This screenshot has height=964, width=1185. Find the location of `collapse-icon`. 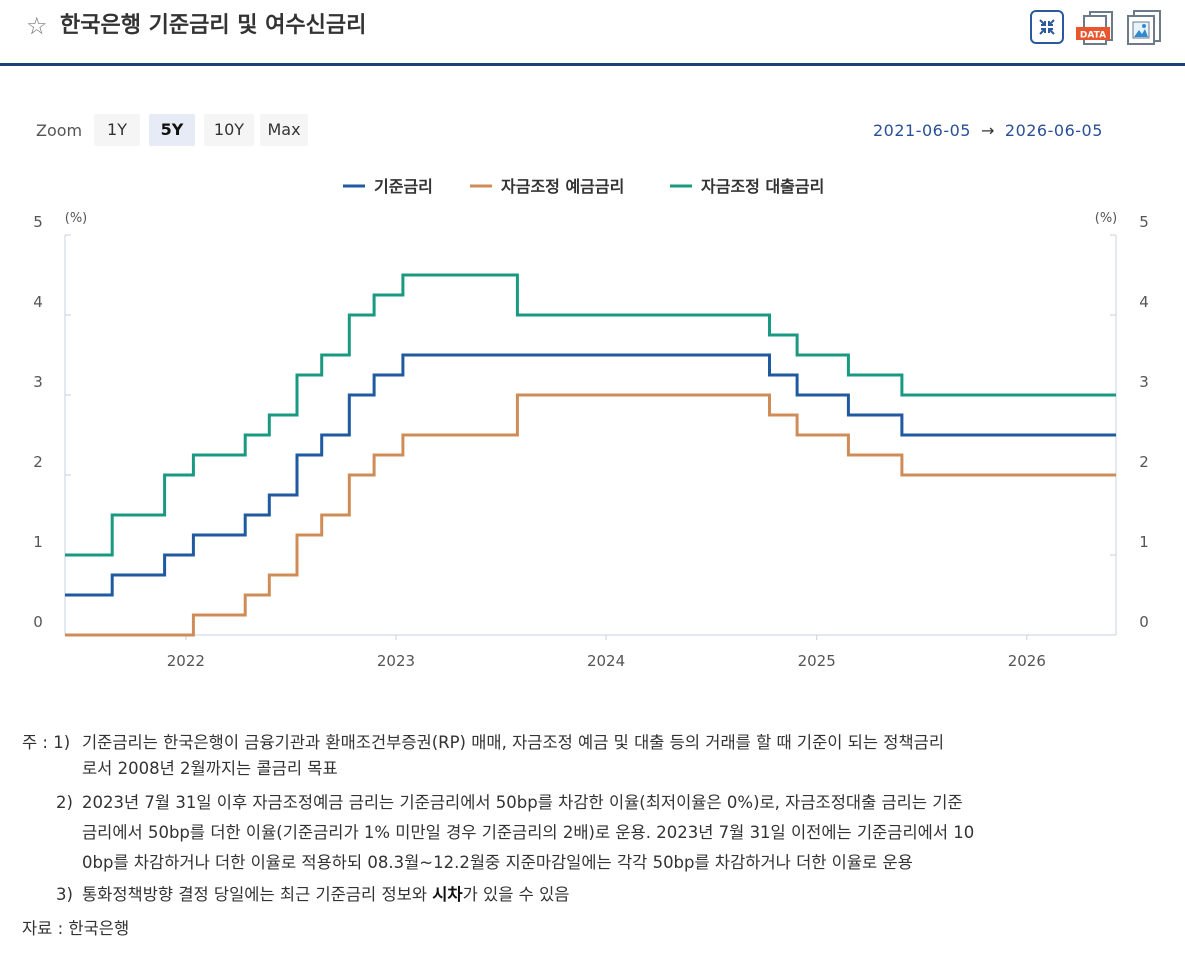

collapse-icon is located at coordinates (1047, 27).